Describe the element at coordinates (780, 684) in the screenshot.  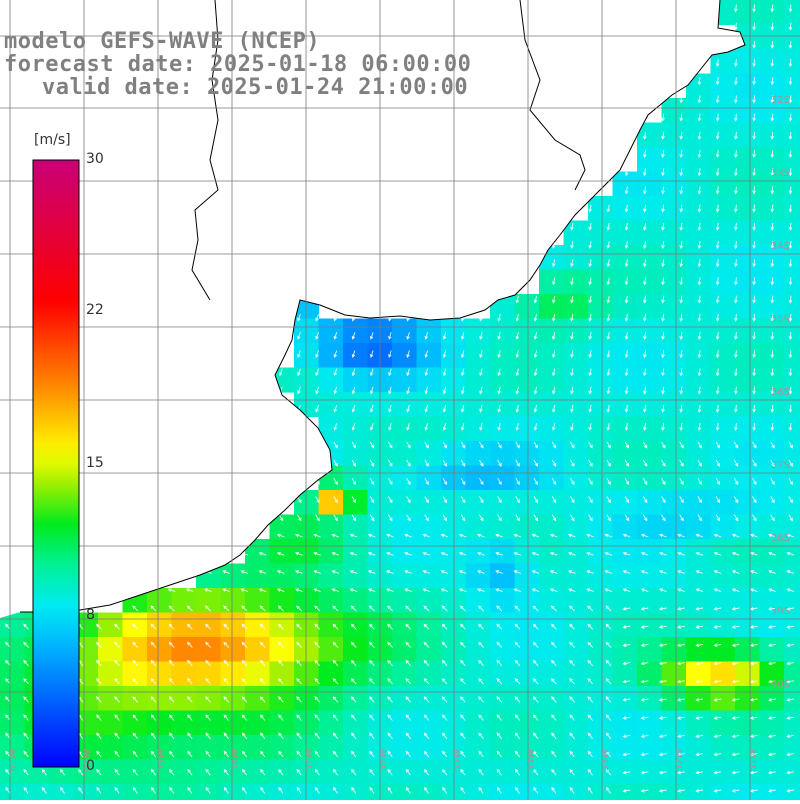
I see `latitude-label: 40S` at that location.